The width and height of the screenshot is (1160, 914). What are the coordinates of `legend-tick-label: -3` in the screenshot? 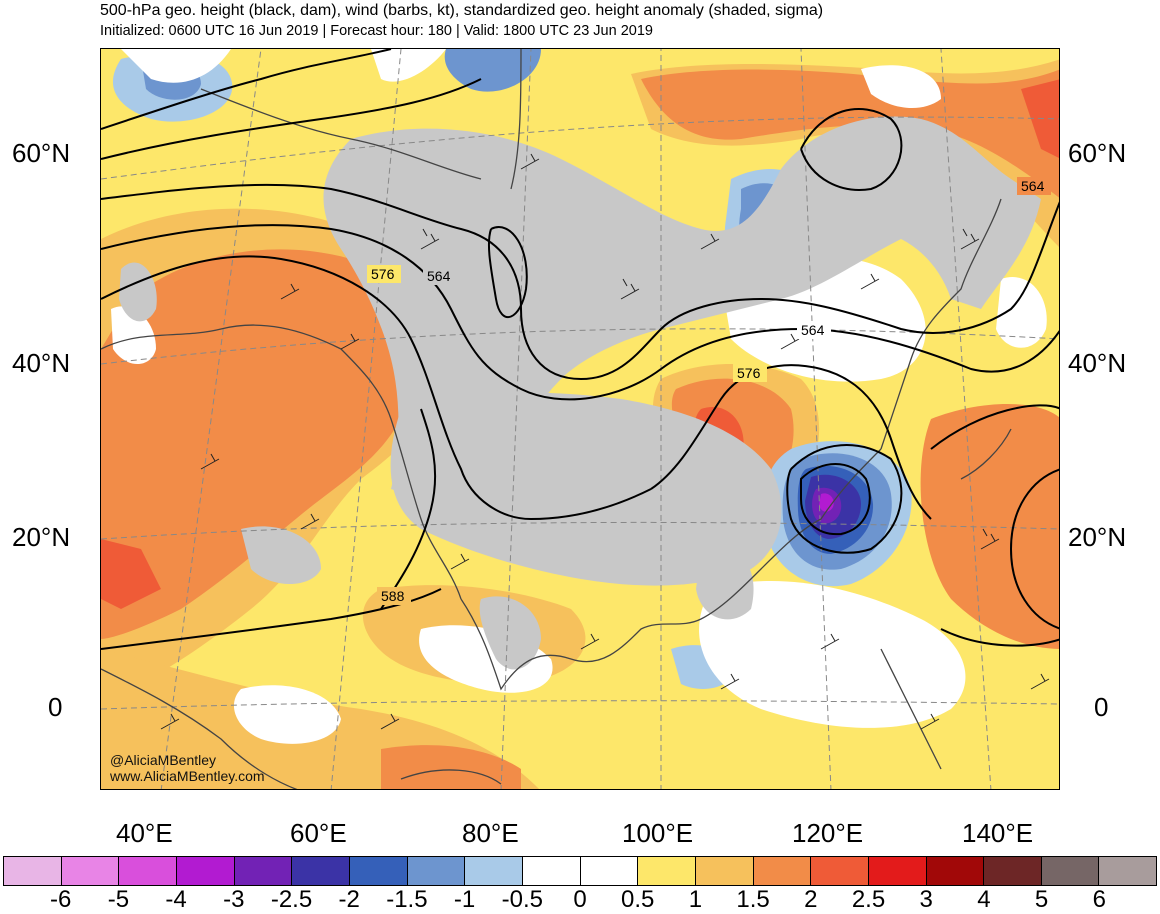 It's located at (234, 899).